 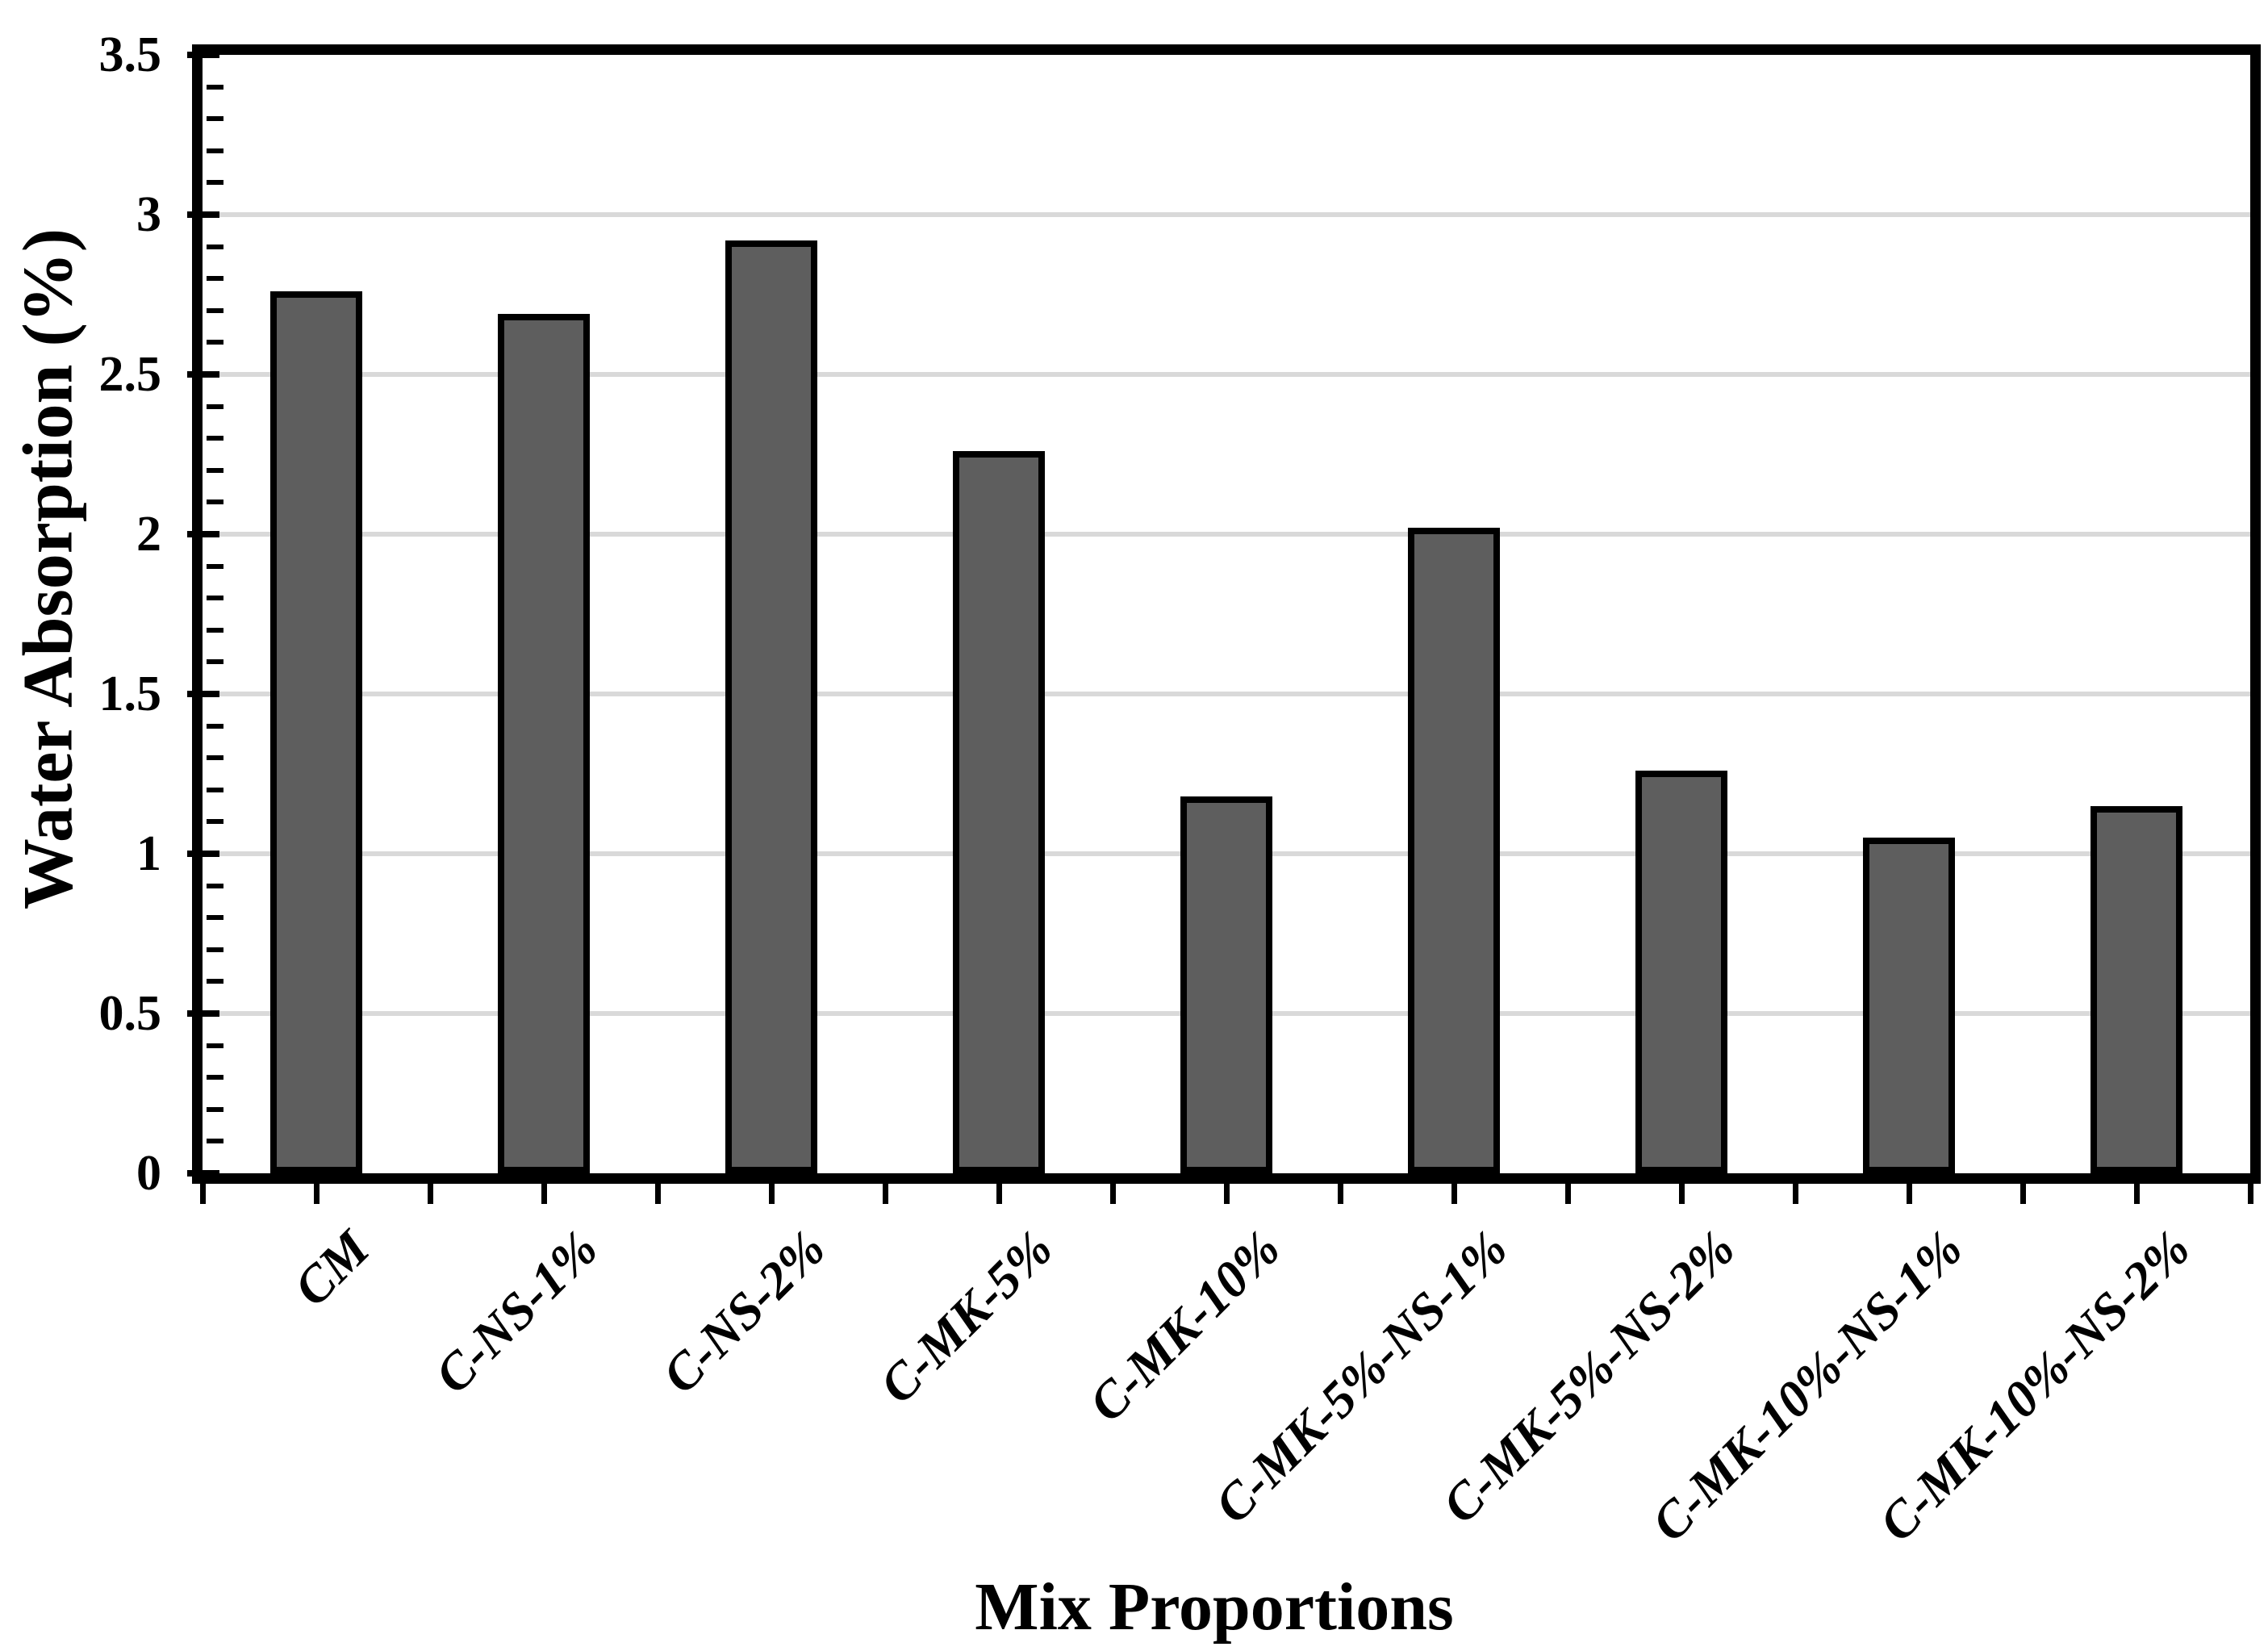 I want to click on x-category-label-CM: CM, so click(x=331, y=1268).